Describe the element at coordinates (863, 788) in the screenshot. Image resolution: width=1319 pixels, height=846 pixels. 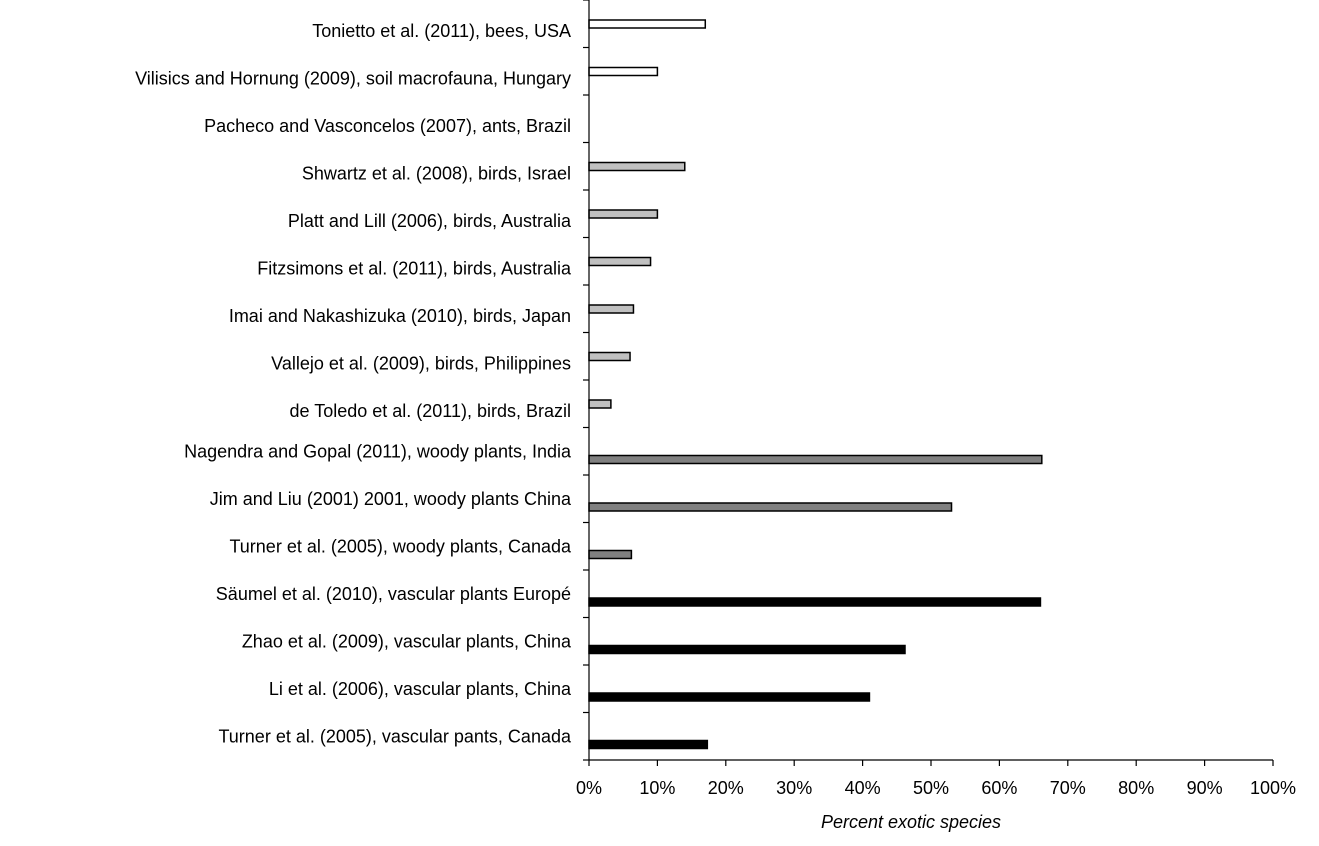
I see `x-tick-label: 40%` at that location.